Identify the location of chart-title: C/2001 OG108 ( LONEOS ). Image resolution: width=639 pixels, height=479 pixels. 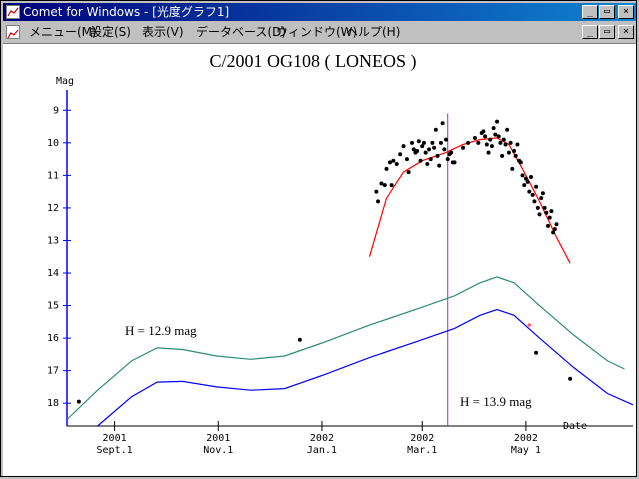
(313, 61).